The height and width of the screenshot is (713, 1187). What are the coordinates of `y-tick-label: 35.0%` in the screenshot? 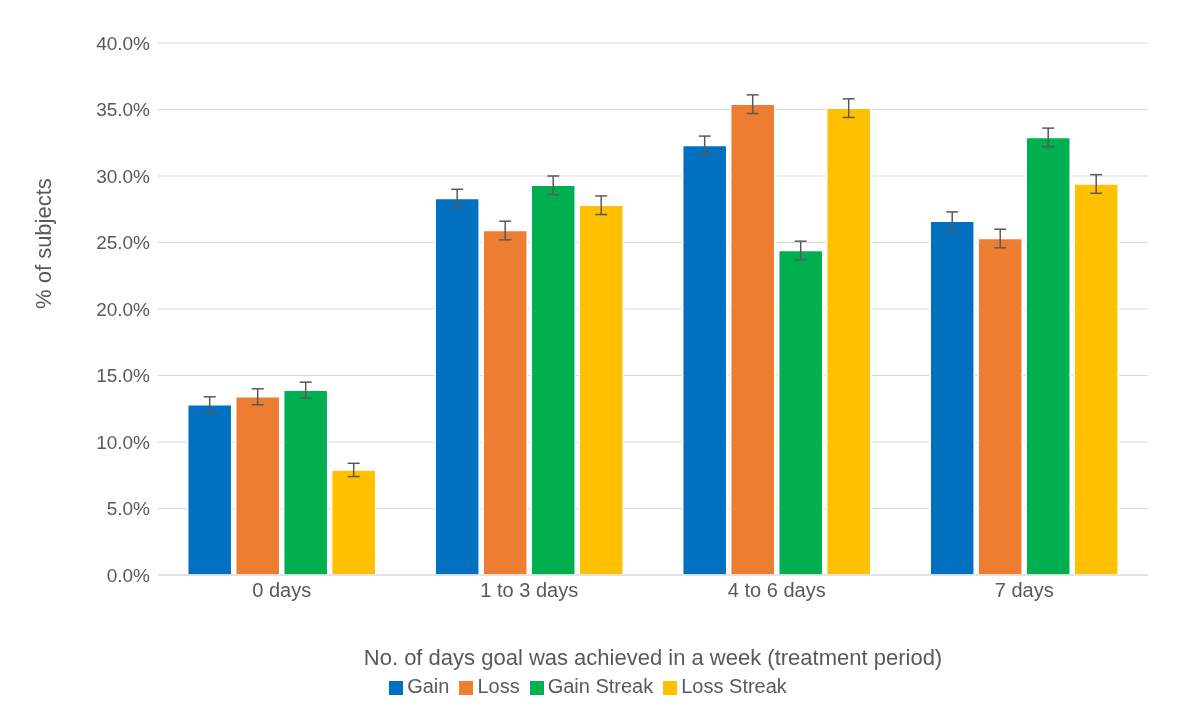 It's located at (123, 110).